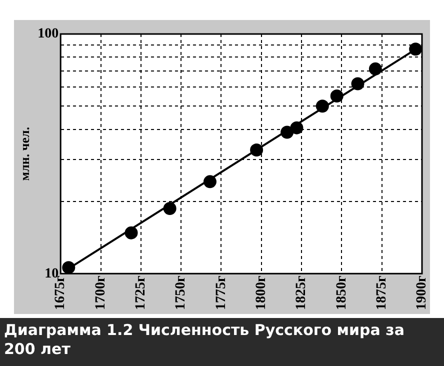 The width and height of the screenshot is (444, 366). Describe the element at coordinates (422, 293) in the screenshot. I see `x-tick-label: 1900г` at that location.